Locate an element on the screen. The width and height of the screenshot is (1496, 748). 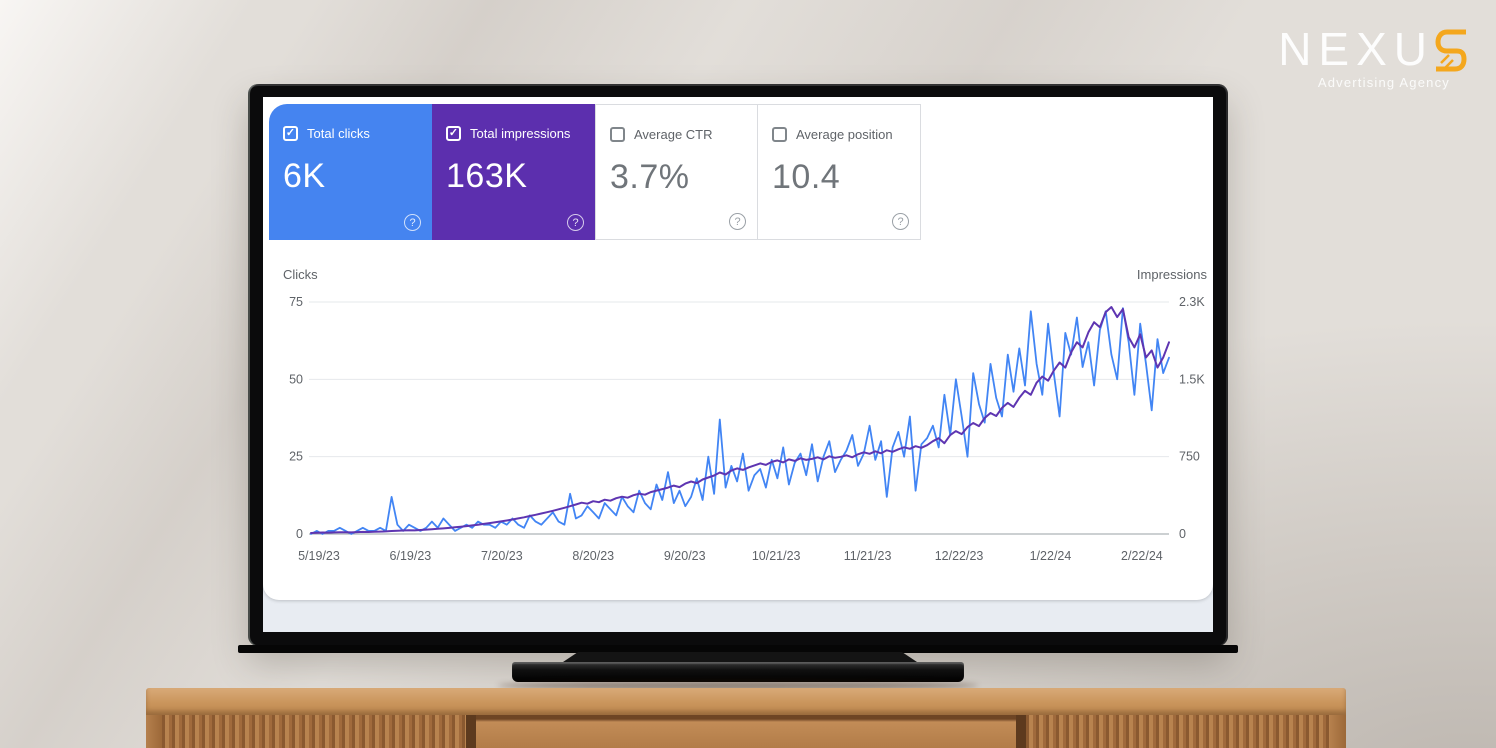
y-left-tick-label: 75 is located at coordinates (296, 302).